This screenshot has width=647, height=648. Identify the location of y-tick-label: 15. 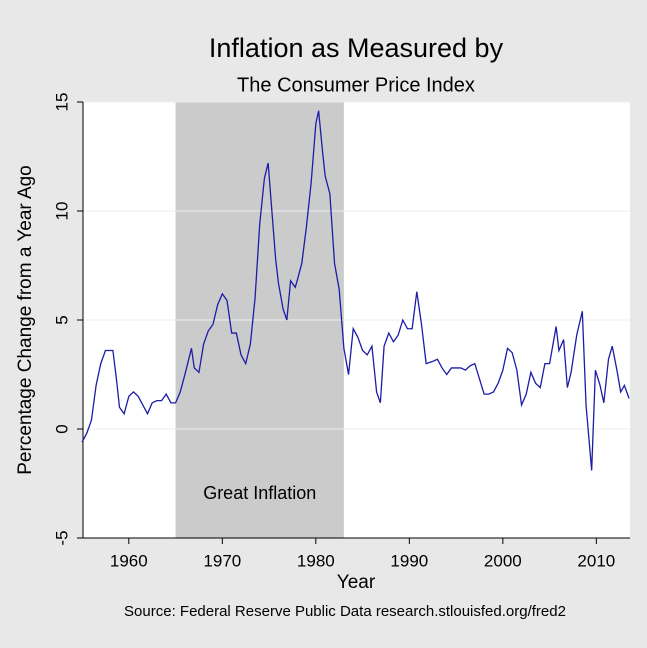
(61, 102).